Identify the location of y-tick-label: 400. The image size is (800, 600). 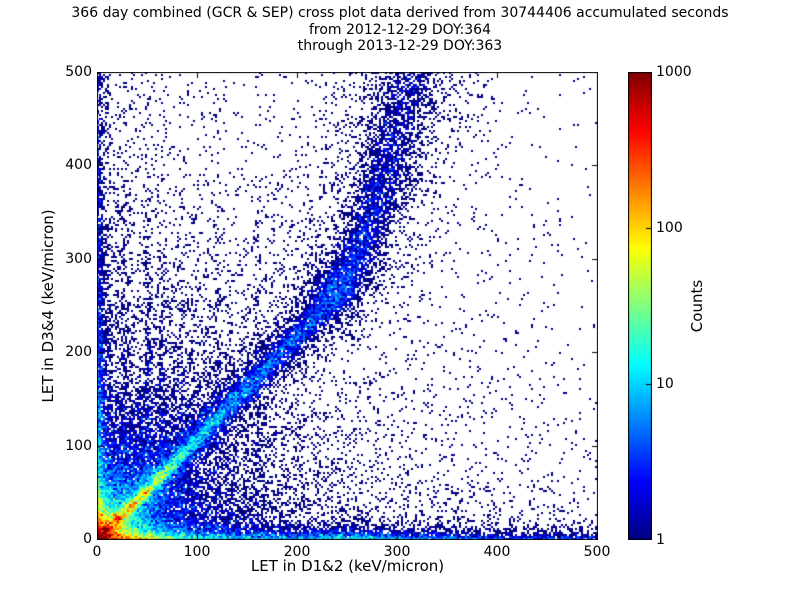
(78, 165).